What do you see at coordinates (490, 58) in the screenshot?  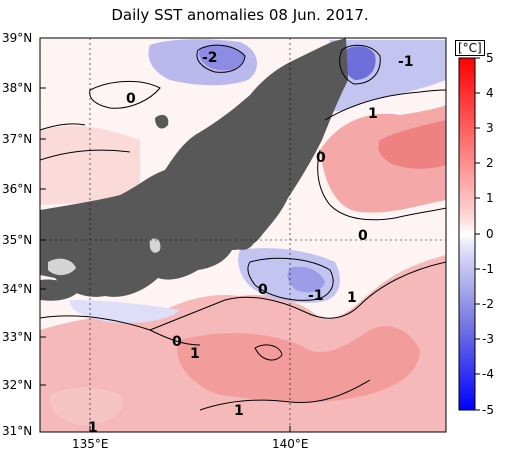 I see `colorbar-label: 5` at bounding box center [490, 58].